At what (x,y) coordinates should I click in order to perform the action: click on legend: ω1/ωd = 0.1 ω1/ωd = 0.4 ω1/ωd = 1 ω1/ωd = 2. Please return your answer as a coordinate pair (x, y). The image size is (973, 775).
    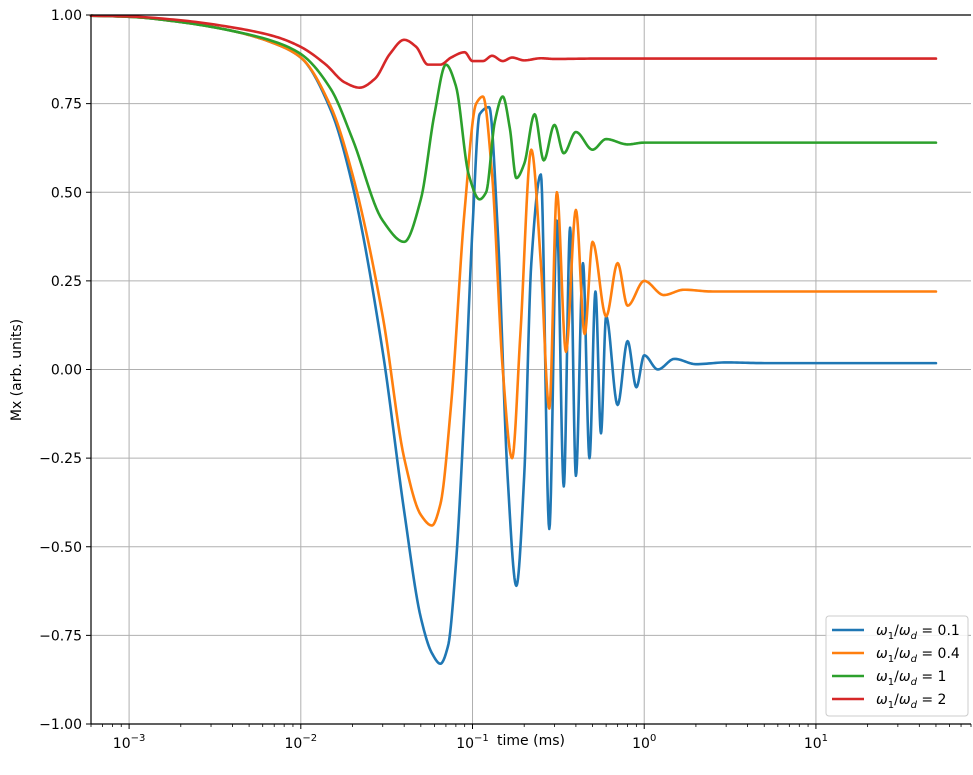
    Looking at the image, I should click on (897, 666).